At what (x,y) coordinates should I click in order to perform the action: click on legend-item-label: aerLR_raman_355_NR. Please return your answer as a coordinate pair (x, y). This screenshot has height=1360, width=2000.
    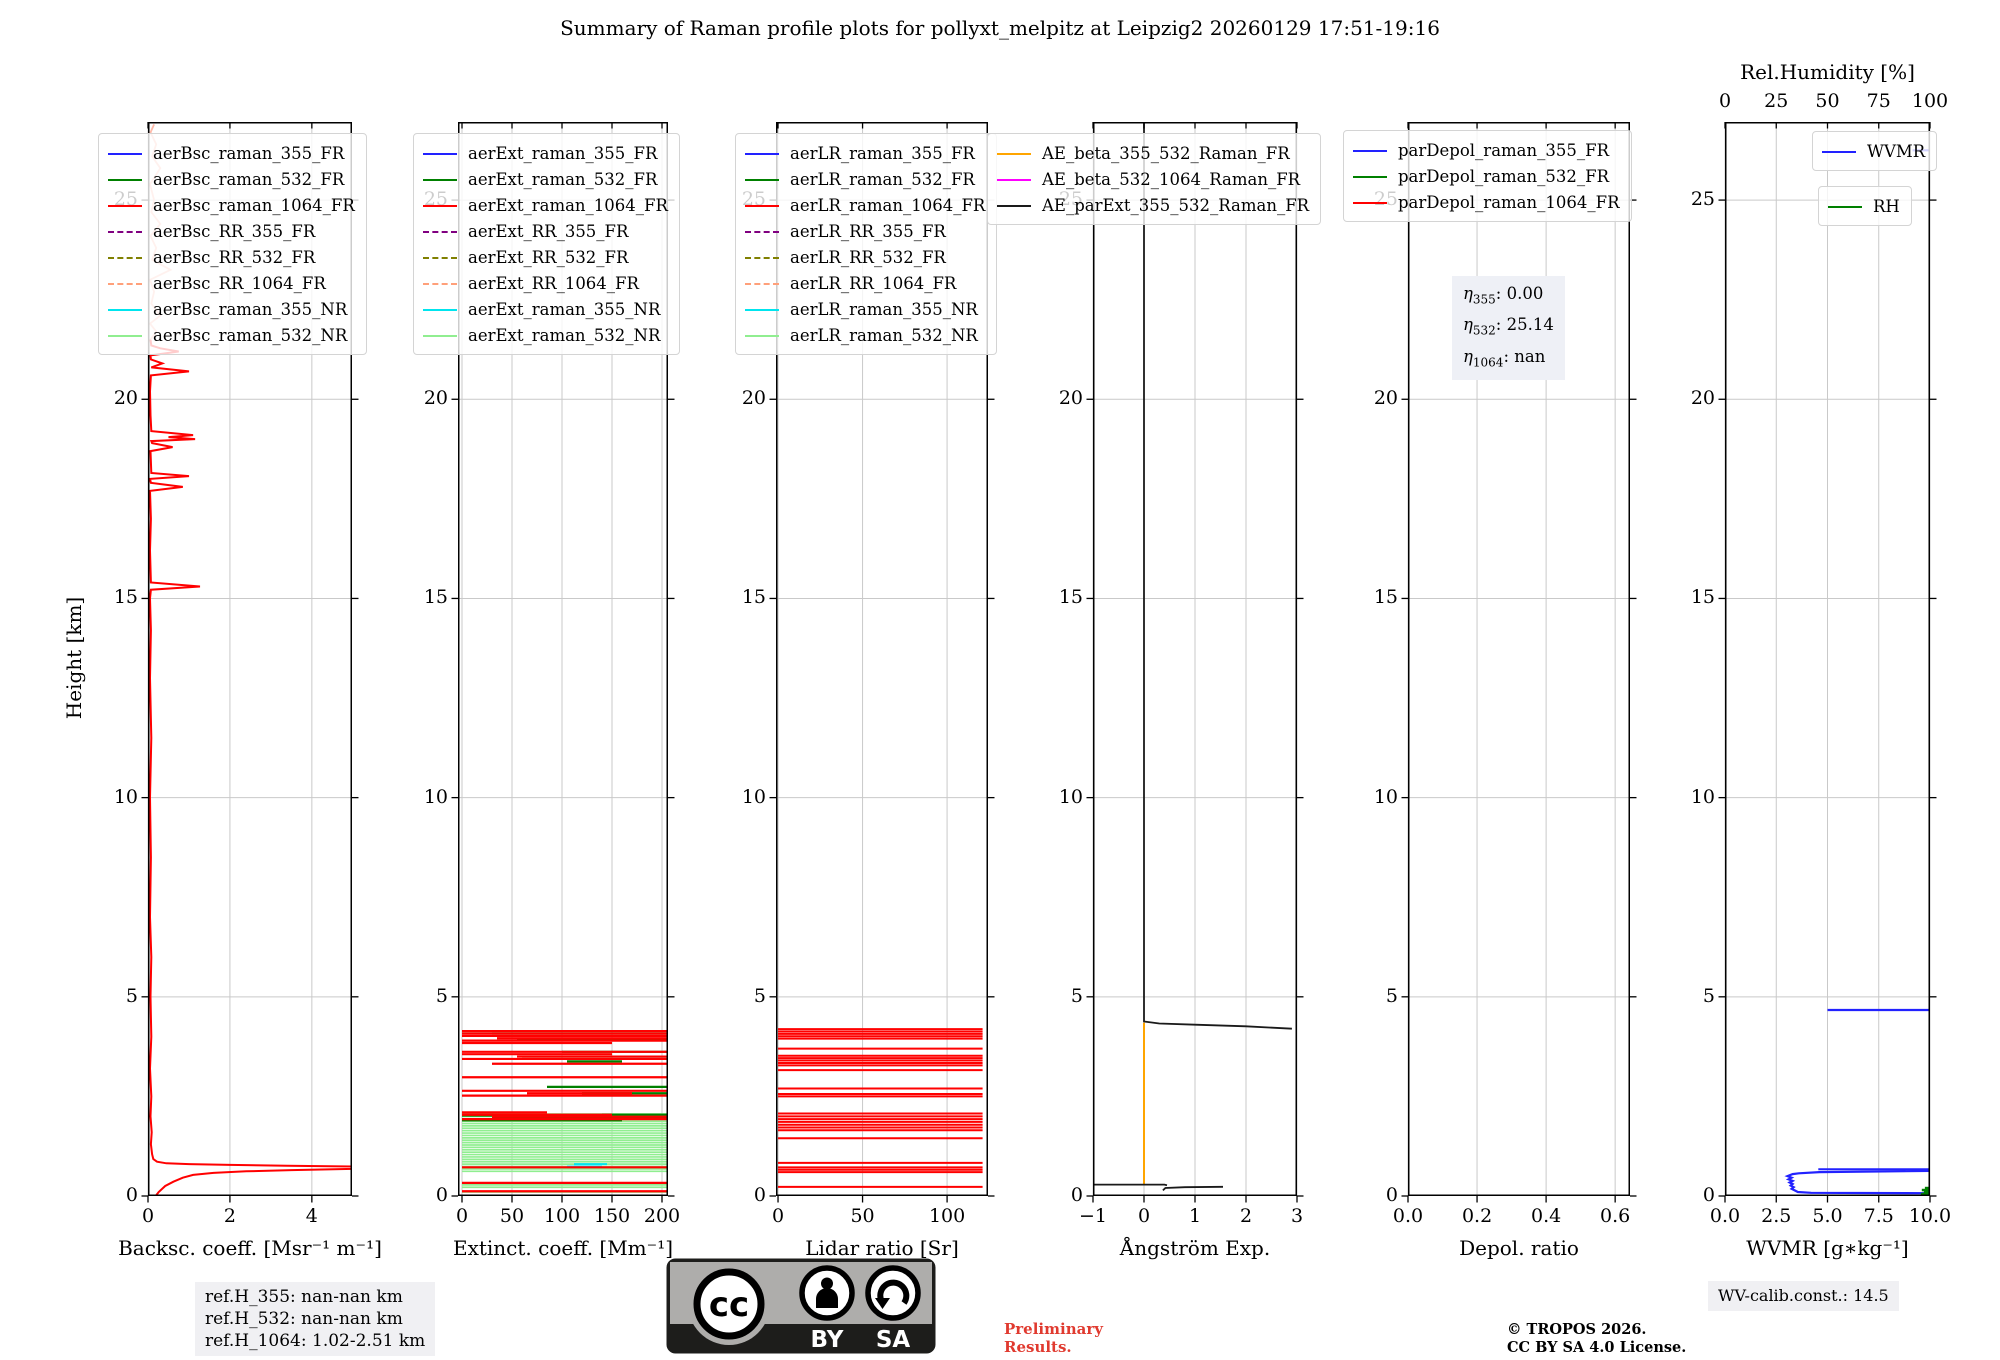
    Looking at the image, I should click on (884, 309).